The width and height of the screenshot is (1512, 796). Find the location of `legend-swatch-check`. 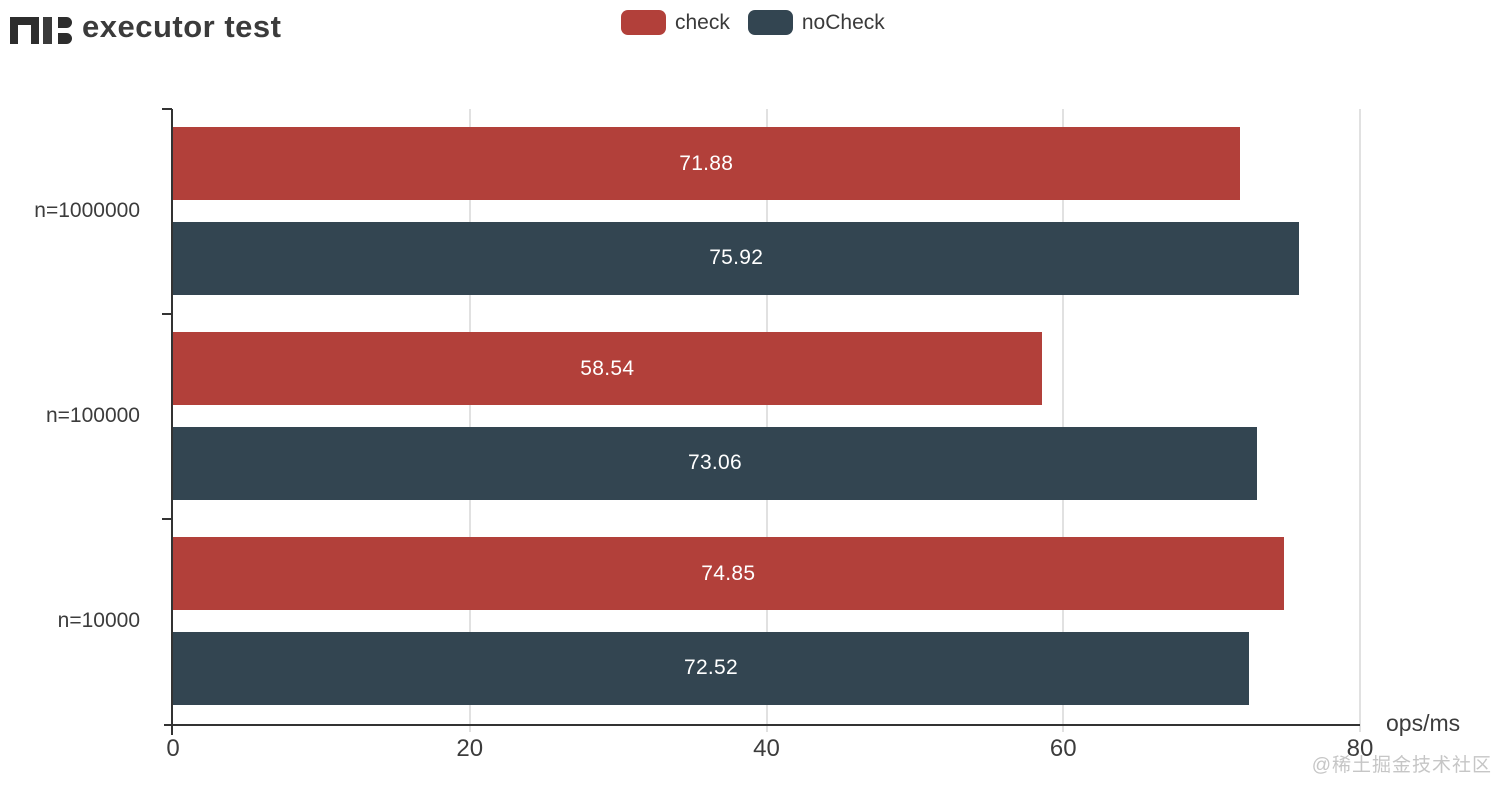

legend-swatch-check is located at coordinates (643, 22).